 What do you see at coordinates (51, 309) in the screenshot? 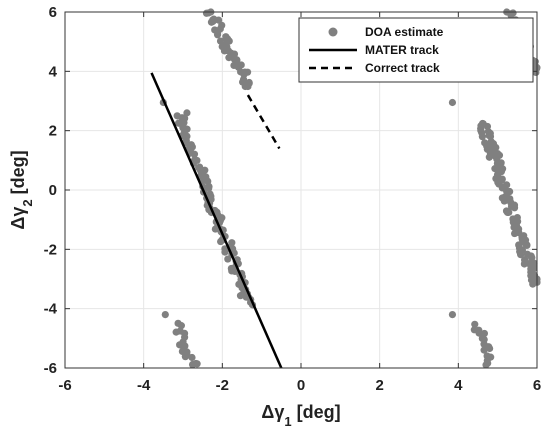
I see `y-tick-label: -4` at bounding box center [51, 309].